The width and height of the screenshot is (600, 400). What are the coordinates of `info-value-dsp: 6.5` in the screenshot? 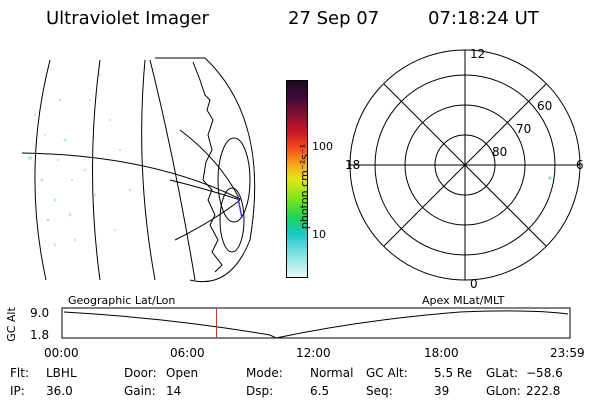 It's located at (320, 391).